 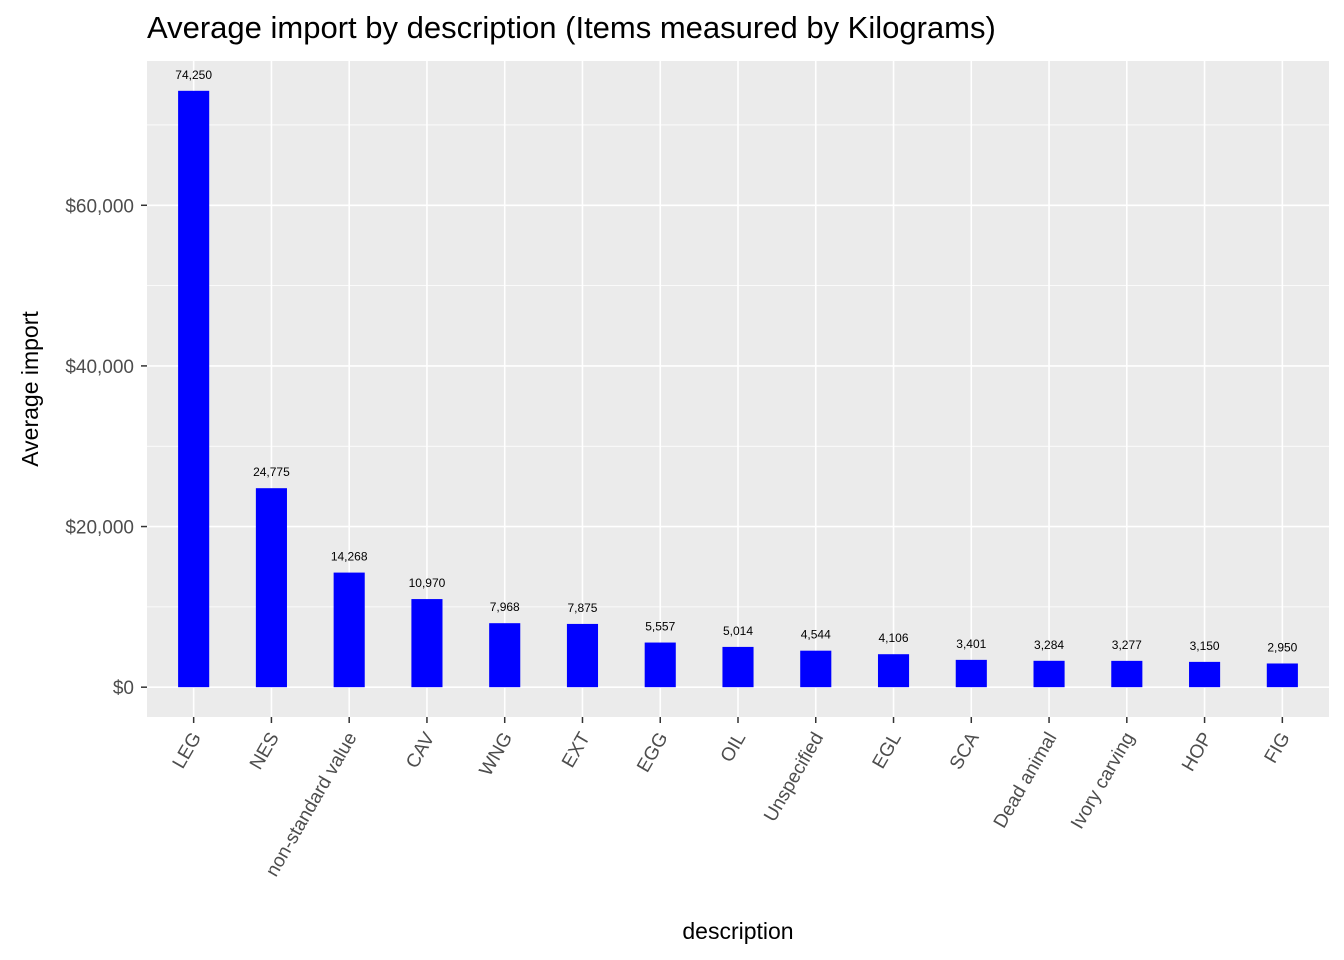 What do you see at coordinates (971, 644) in the screenshot?
I see `bar-value-label: 3,401` at bounding box center [971, 644].